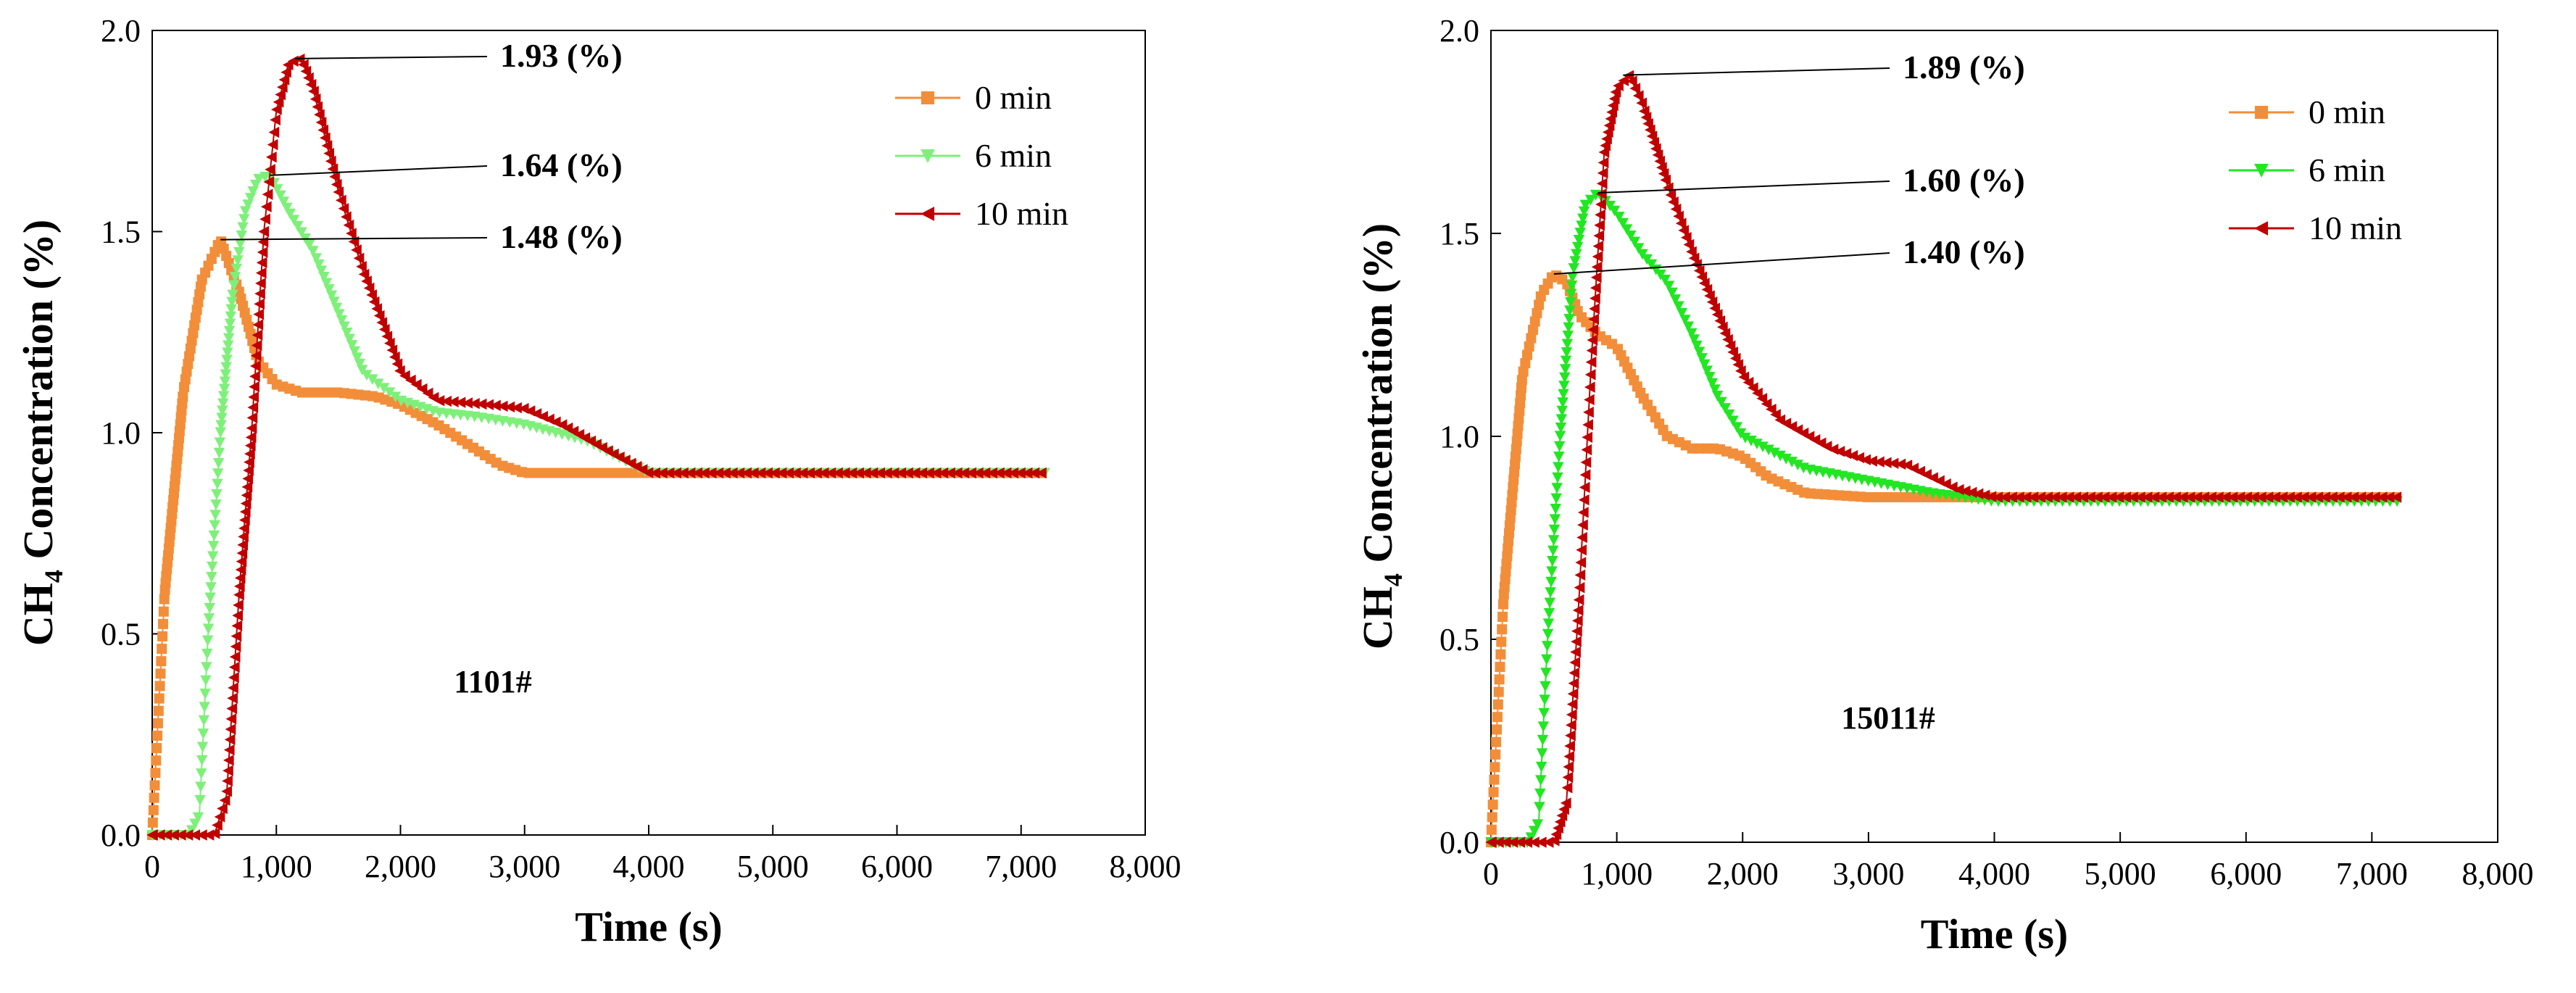 The height and width of the screenshot is (993, 2576). Describe the element at coordinates (928, 156) in the screenshot. I see `legend-marker` at that location.